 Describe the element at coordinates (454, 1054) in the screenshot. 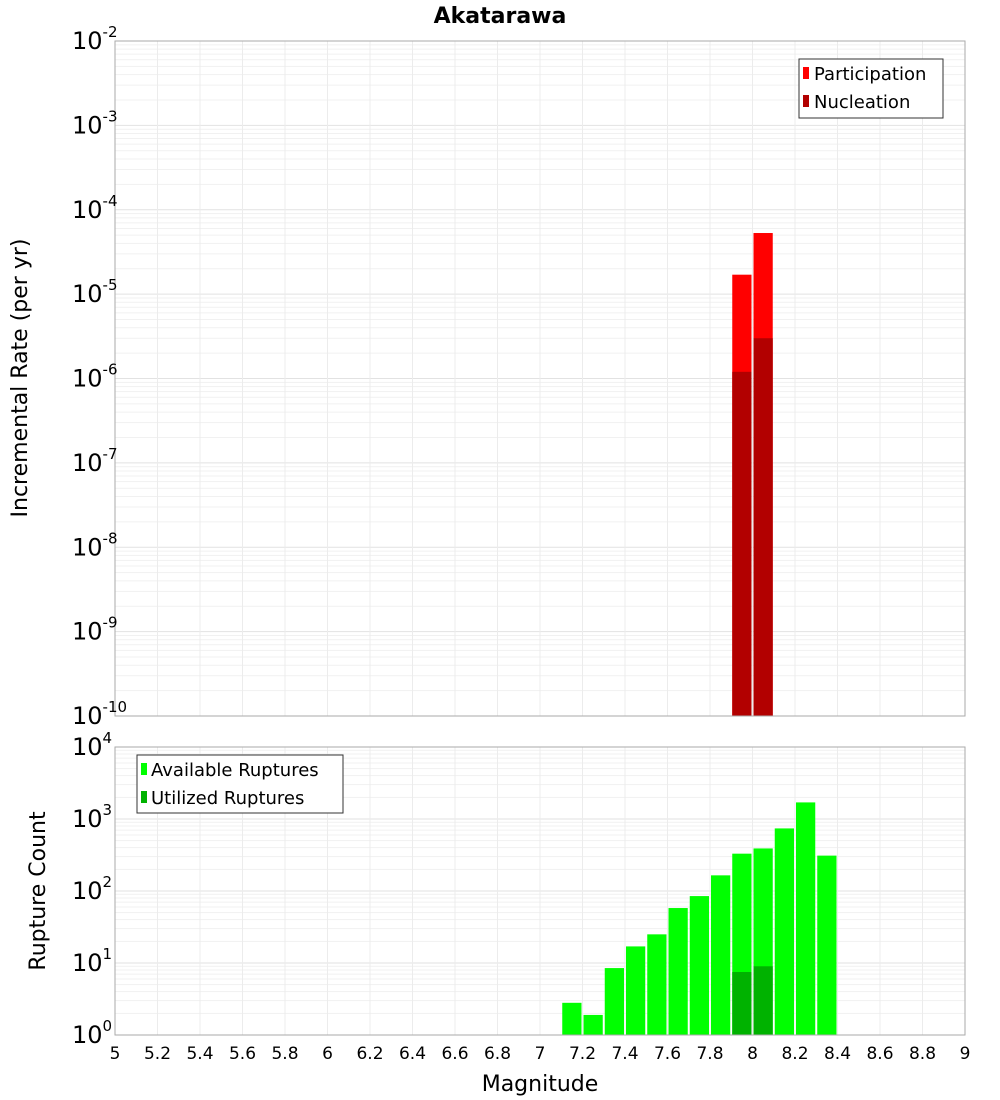

I see `x-tick-label: 6.6` at that location.